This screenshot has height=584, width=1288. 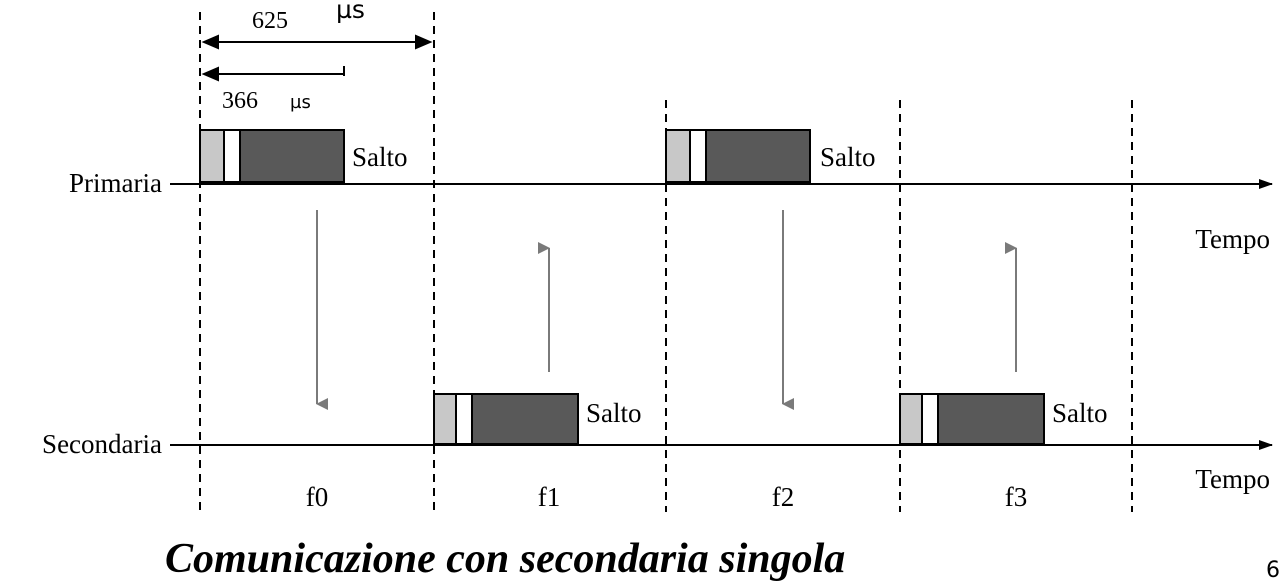 I want to click on primary-label: Primaria, so click(x=115, y=183).